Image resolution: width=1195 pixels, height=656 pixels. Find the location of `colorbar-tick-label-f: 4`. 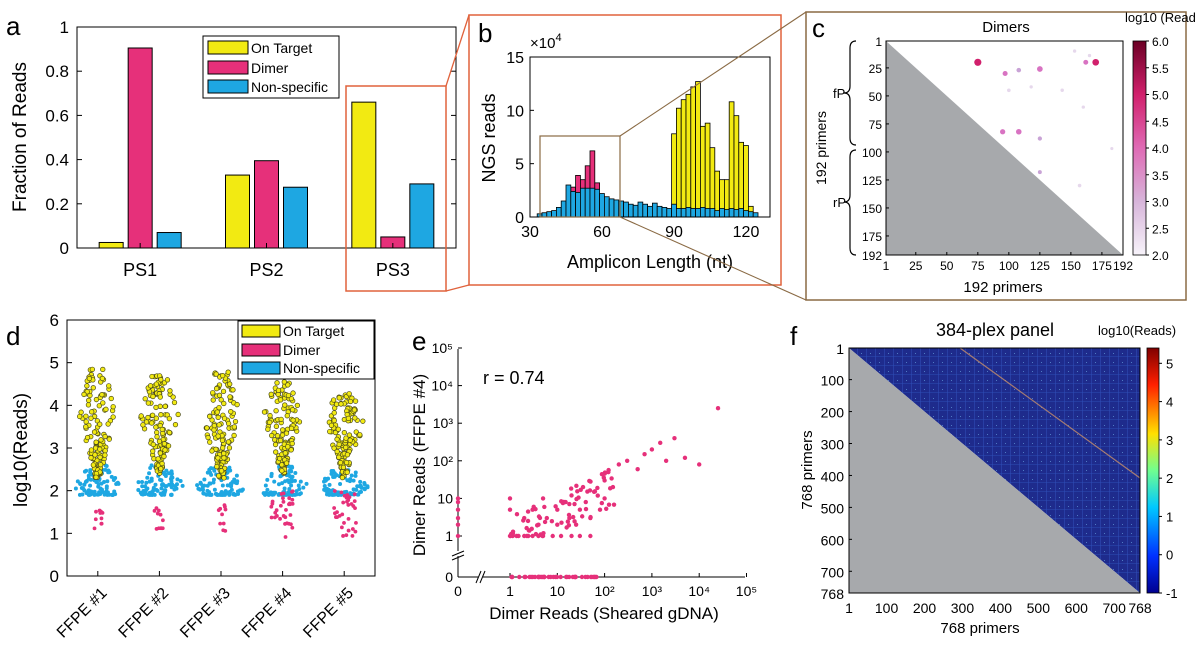

colorbar-tick-label-f: 4 is located at coordinates (1169, 402).